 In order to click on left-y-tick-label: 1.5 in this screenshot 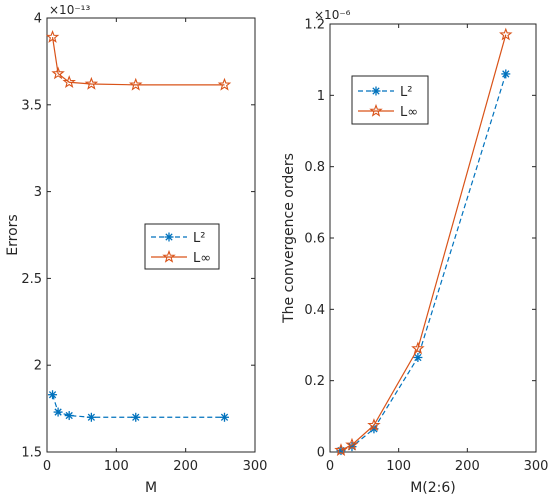, I will do `click(31, 453)`.